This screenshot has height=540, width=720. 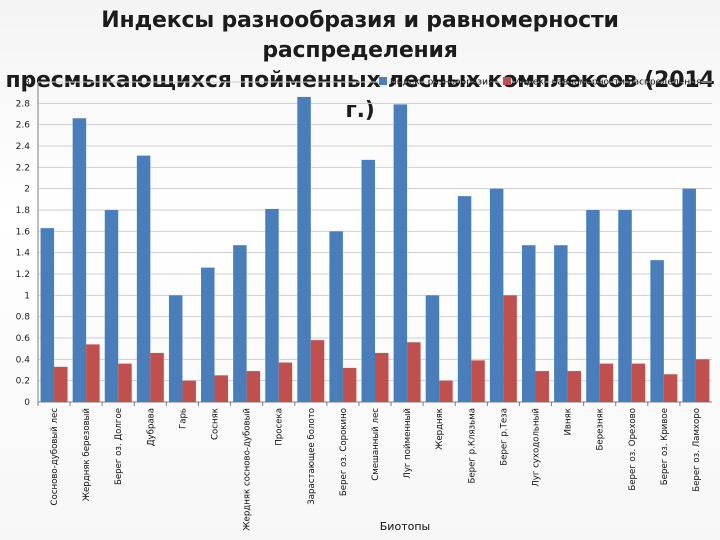 What do you see at coordinates (441, 83) in the screenshot?
I see `legend-label-diversity: Индекс разнообразия` at bounding box center [441, 83].